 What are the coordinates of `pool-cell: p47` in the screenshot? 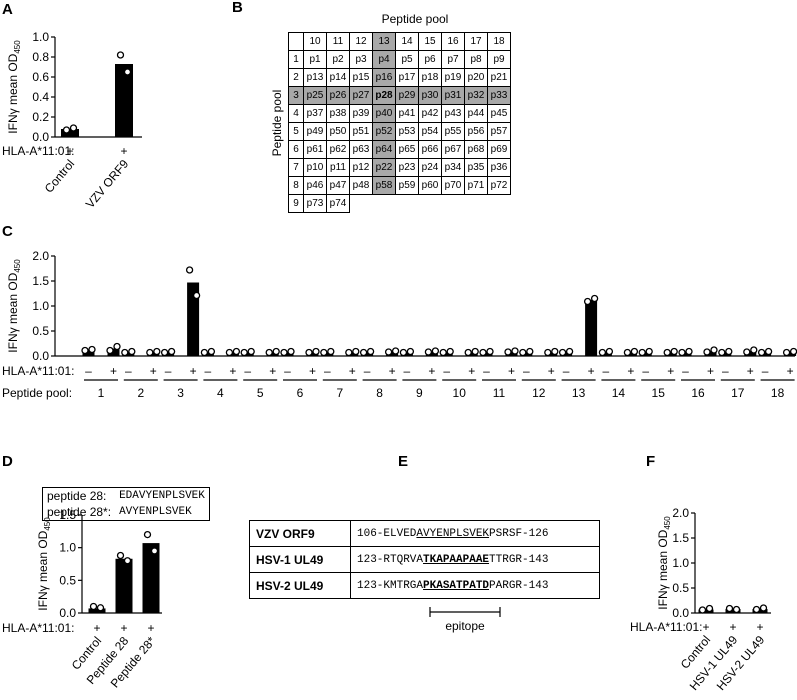 It's located at (338, 185).